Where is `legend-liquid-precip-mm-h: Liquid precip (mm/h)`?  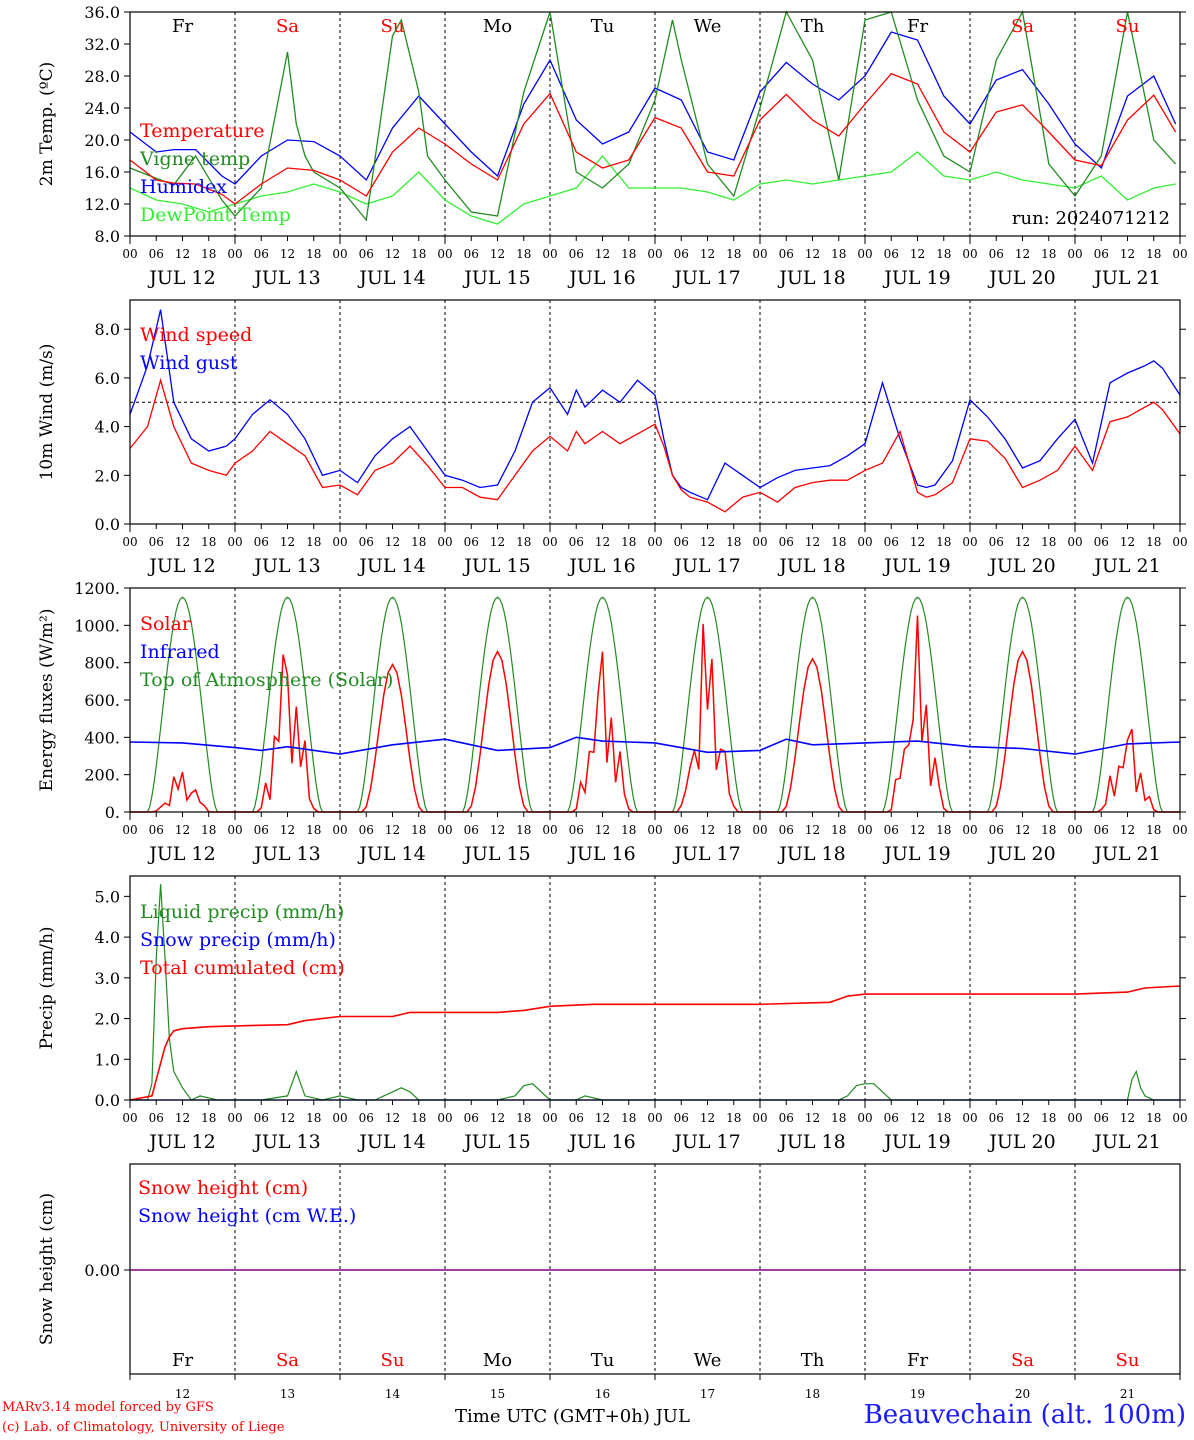 legend-liquid-precip-mm-h: Liquid precip (mm/h) is located at coordinates (242, 912).